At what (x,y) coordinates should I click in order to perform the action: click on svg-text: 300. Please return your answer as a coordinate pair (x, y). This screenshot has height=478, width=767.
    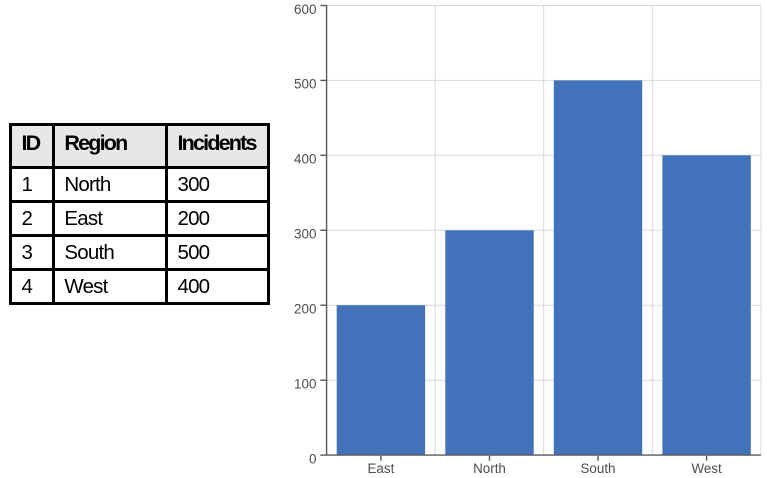
    Looking at the image, I should click on (305, 234).